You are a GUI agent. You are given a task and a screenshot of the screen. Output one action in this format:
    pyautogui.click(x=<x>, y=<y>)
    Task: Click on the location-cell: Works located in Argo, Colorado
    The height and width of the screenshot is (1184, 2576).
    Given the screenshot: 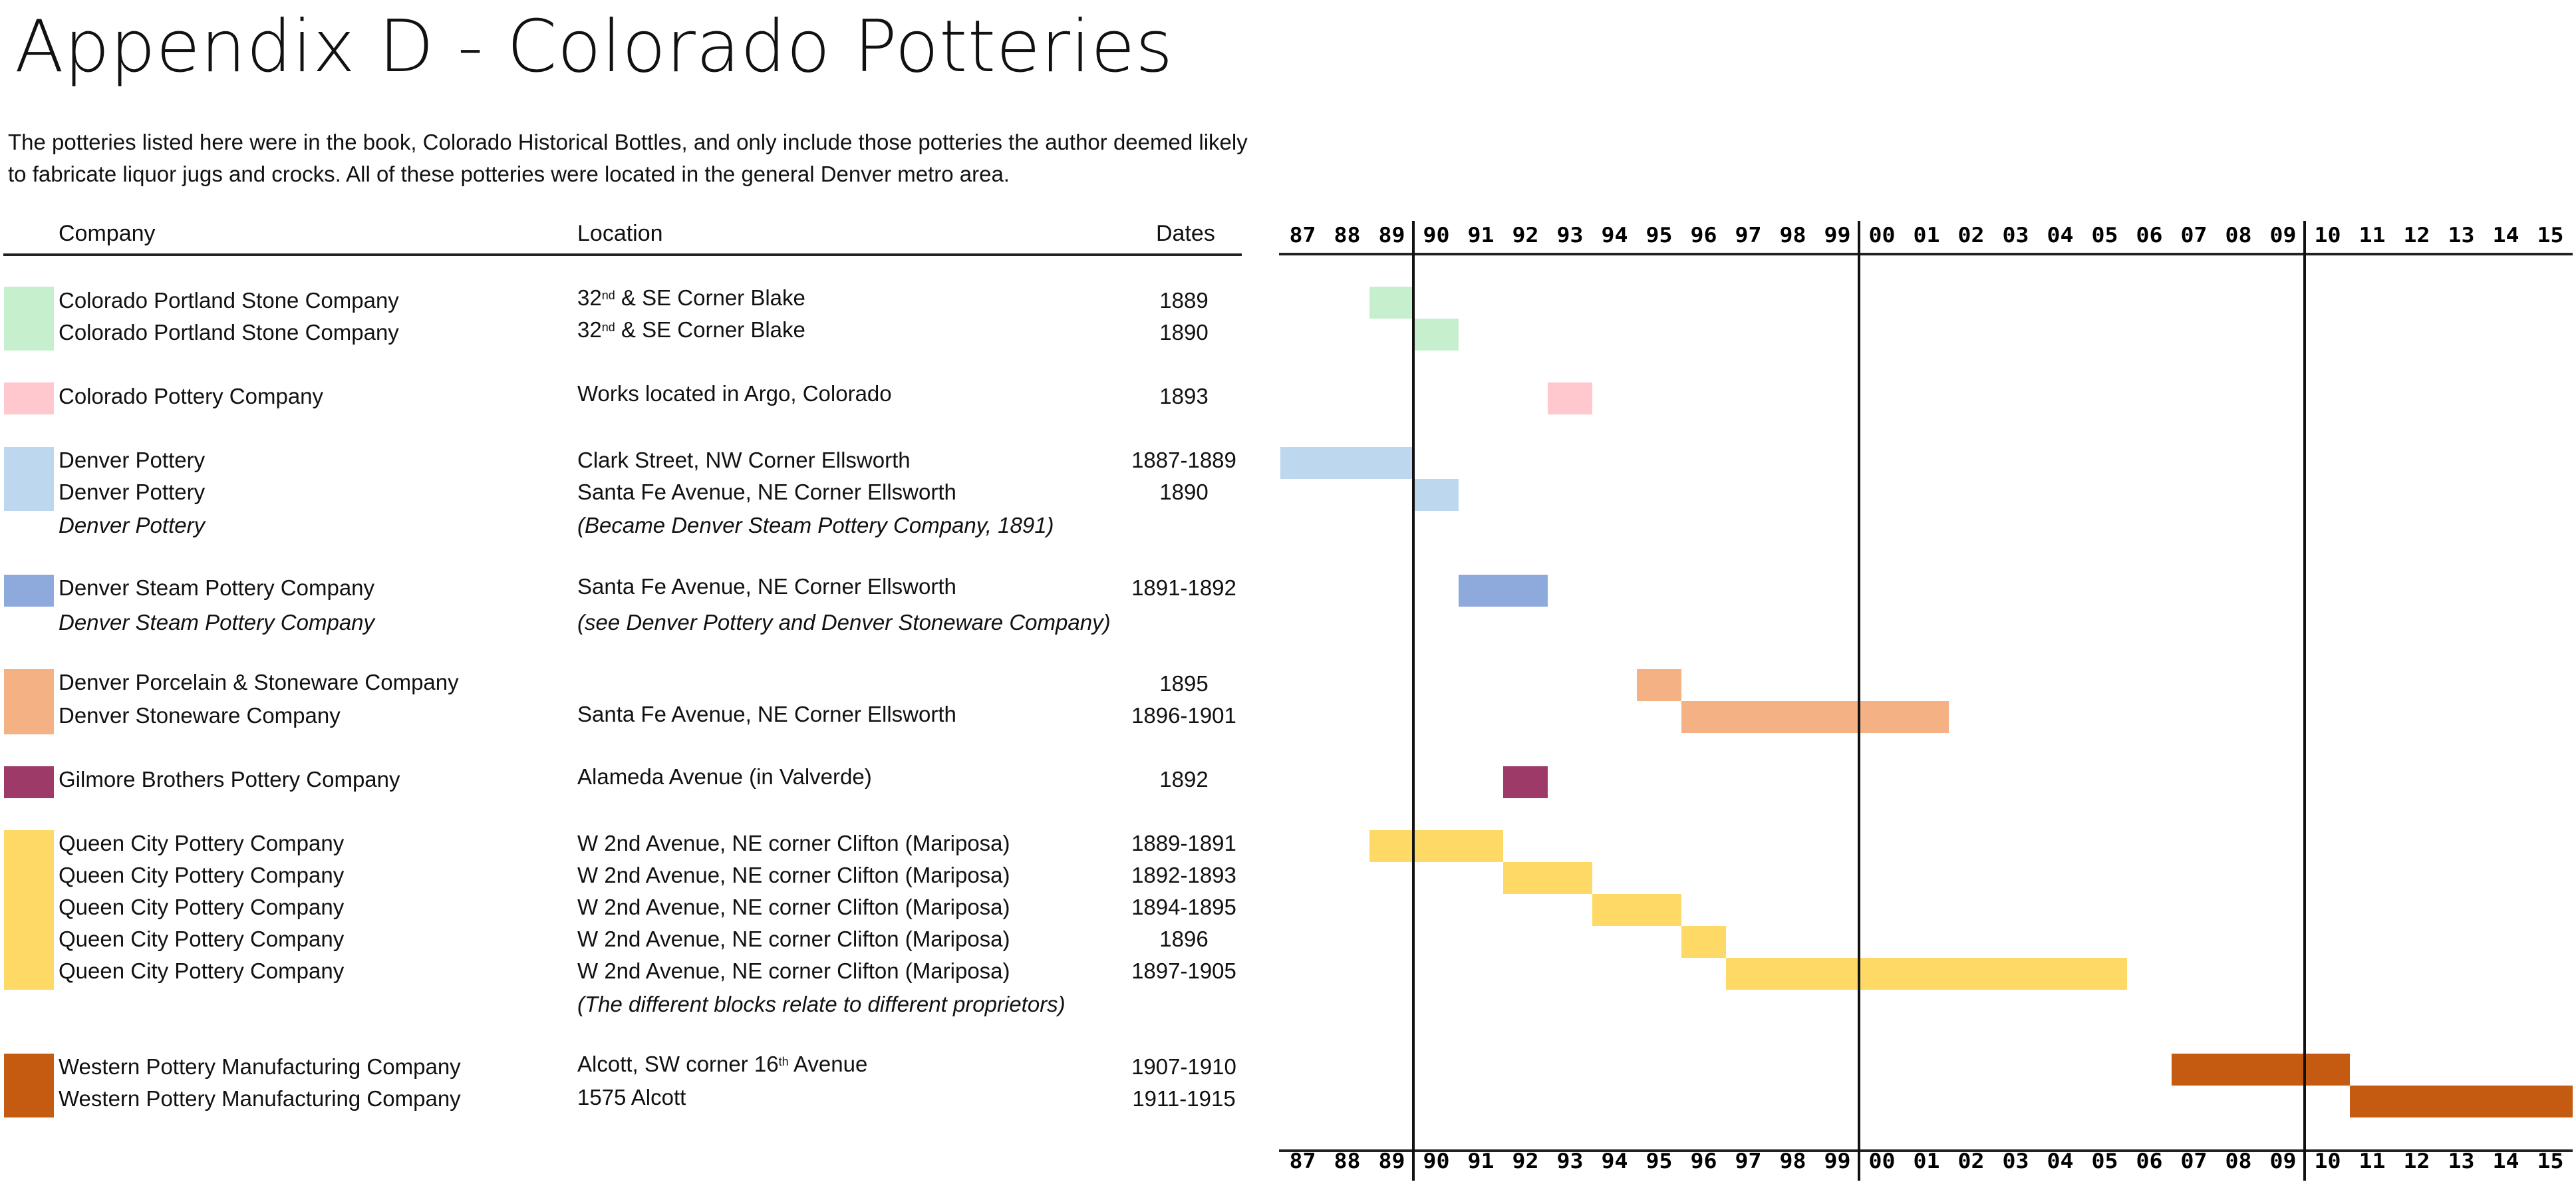 What is the action you would take?
    pyautogui.click(x=734, y=393)
    